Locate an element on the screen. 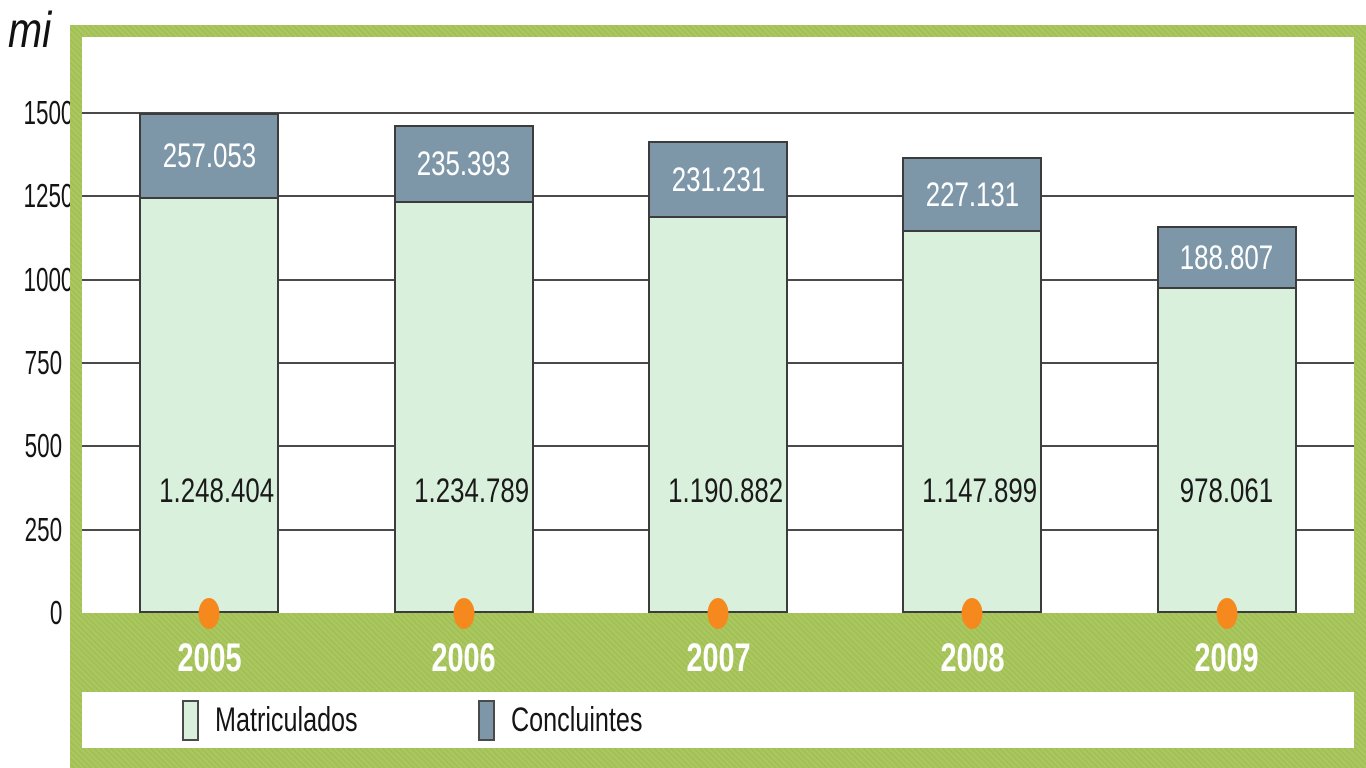 This screenshot has width=1366, height=768. matriculados-value-text: 978.061 is located at coordinates (1227, 491).